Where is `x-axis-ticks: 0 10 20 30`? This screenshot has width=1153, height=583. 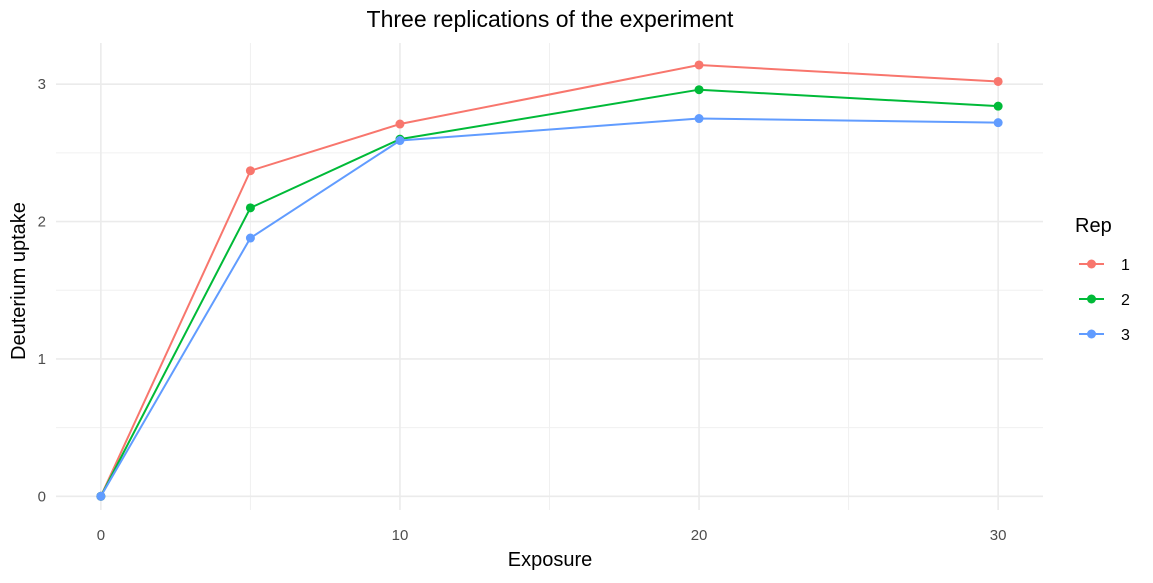 x-axis-ticks: 0 10 20 30 is located at coordinates (552, 535).